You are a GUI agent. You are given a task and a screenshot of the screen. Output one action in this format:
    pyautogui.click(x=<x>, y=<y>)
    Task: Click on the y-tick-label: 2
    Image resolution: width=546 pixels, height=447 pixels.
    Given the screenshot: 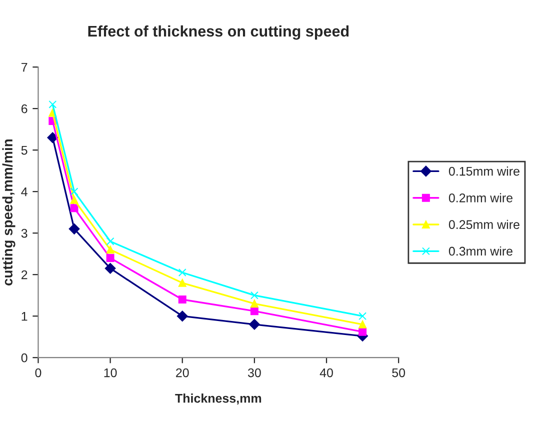 What is the action you would take?
    pyautogui.click(x=24, y=275)
    